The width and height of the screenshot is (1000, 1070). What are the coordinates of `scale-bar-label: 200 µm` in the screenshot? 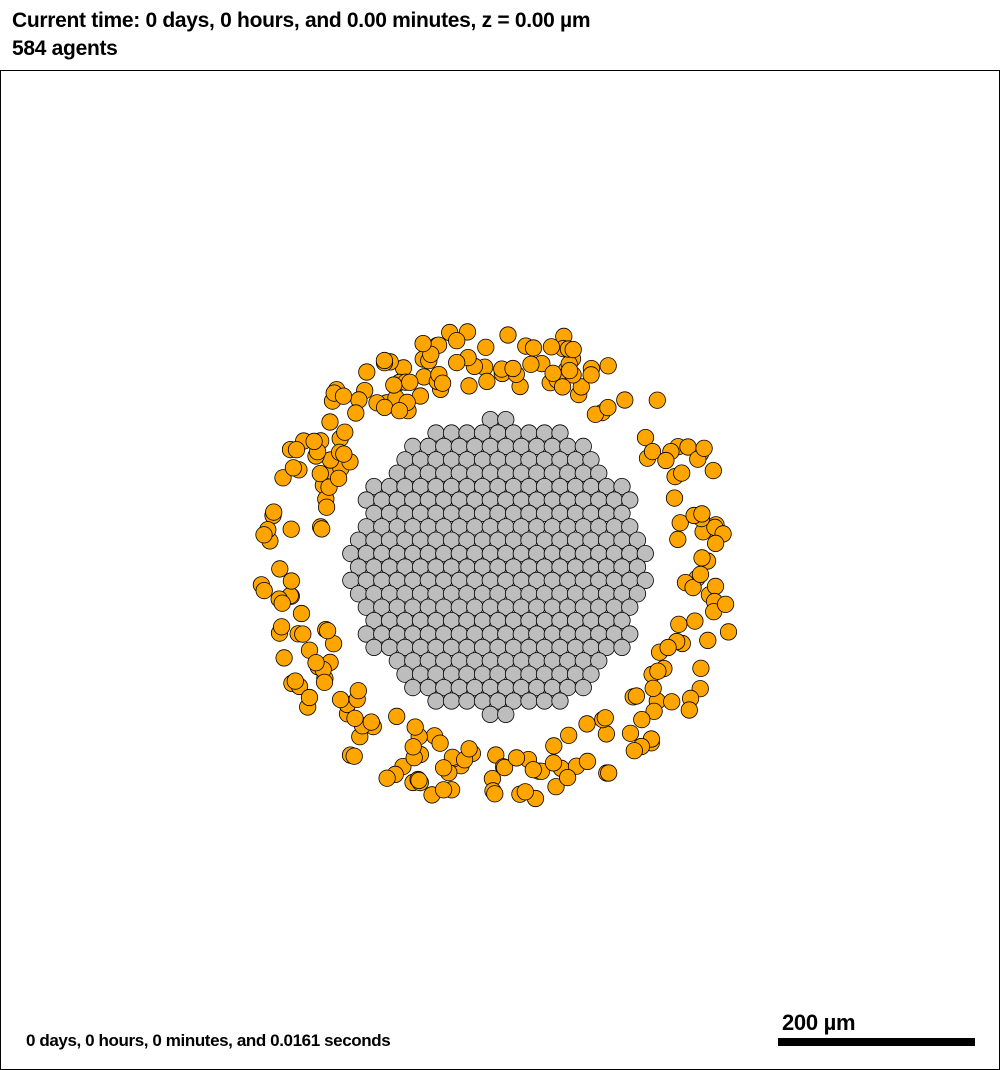 It's located at (819, 1022).